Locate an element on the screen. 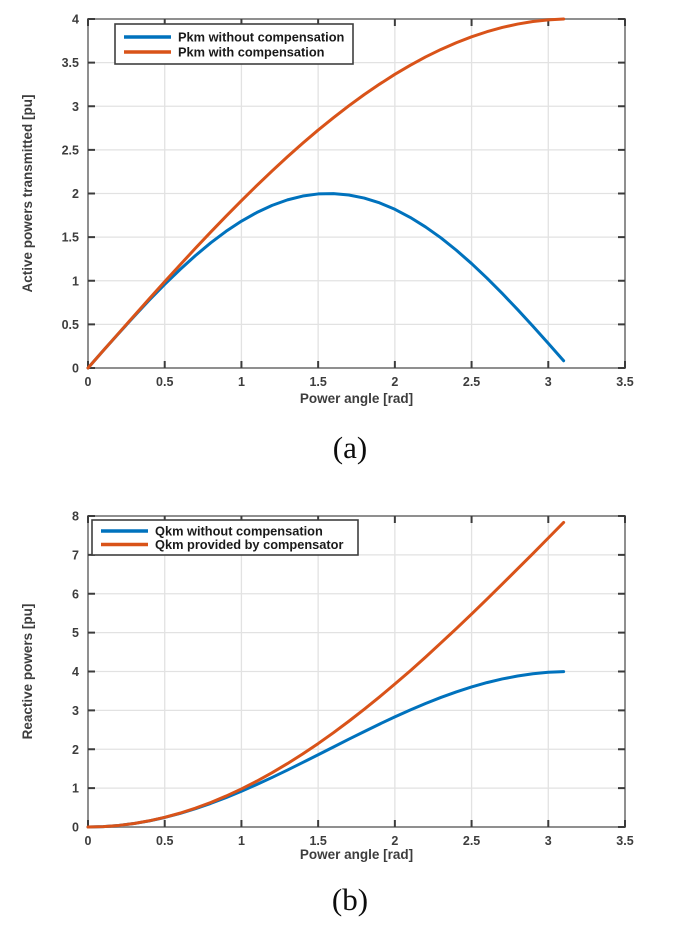  y-tick-label: 3.5 is located at coordinates (70, 63).